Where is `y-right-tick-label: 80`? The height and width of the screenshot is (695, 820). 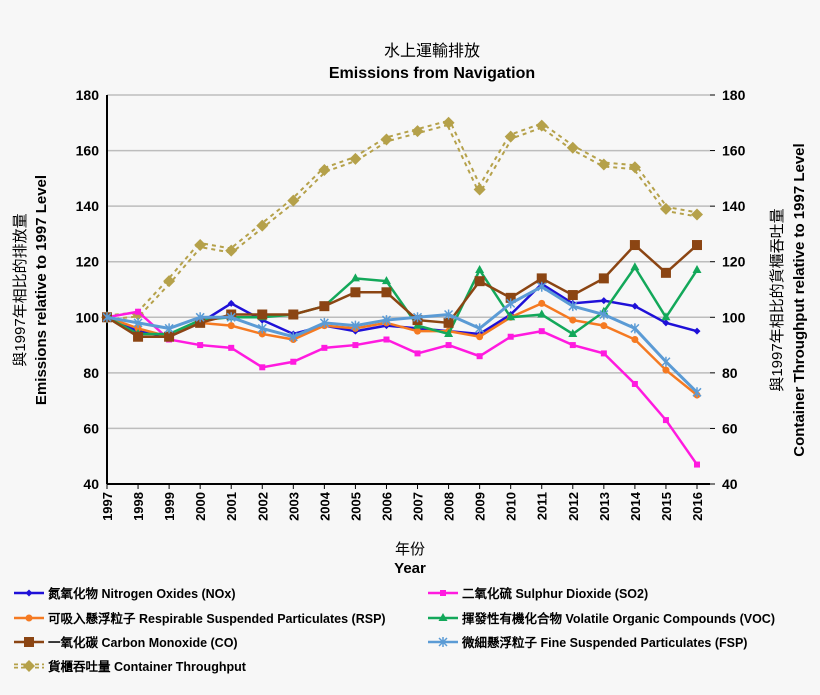 y-right-tick-label: 80 is located at coordinates (730, 373).